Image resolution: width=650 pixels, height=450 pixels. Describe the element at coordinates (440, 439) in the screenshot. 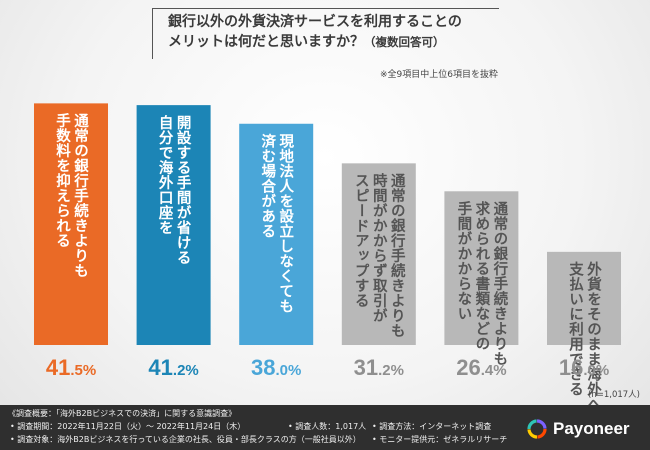

I see `survey-provider: • モニター提供元：ゼネラルリサーチ` at that location.